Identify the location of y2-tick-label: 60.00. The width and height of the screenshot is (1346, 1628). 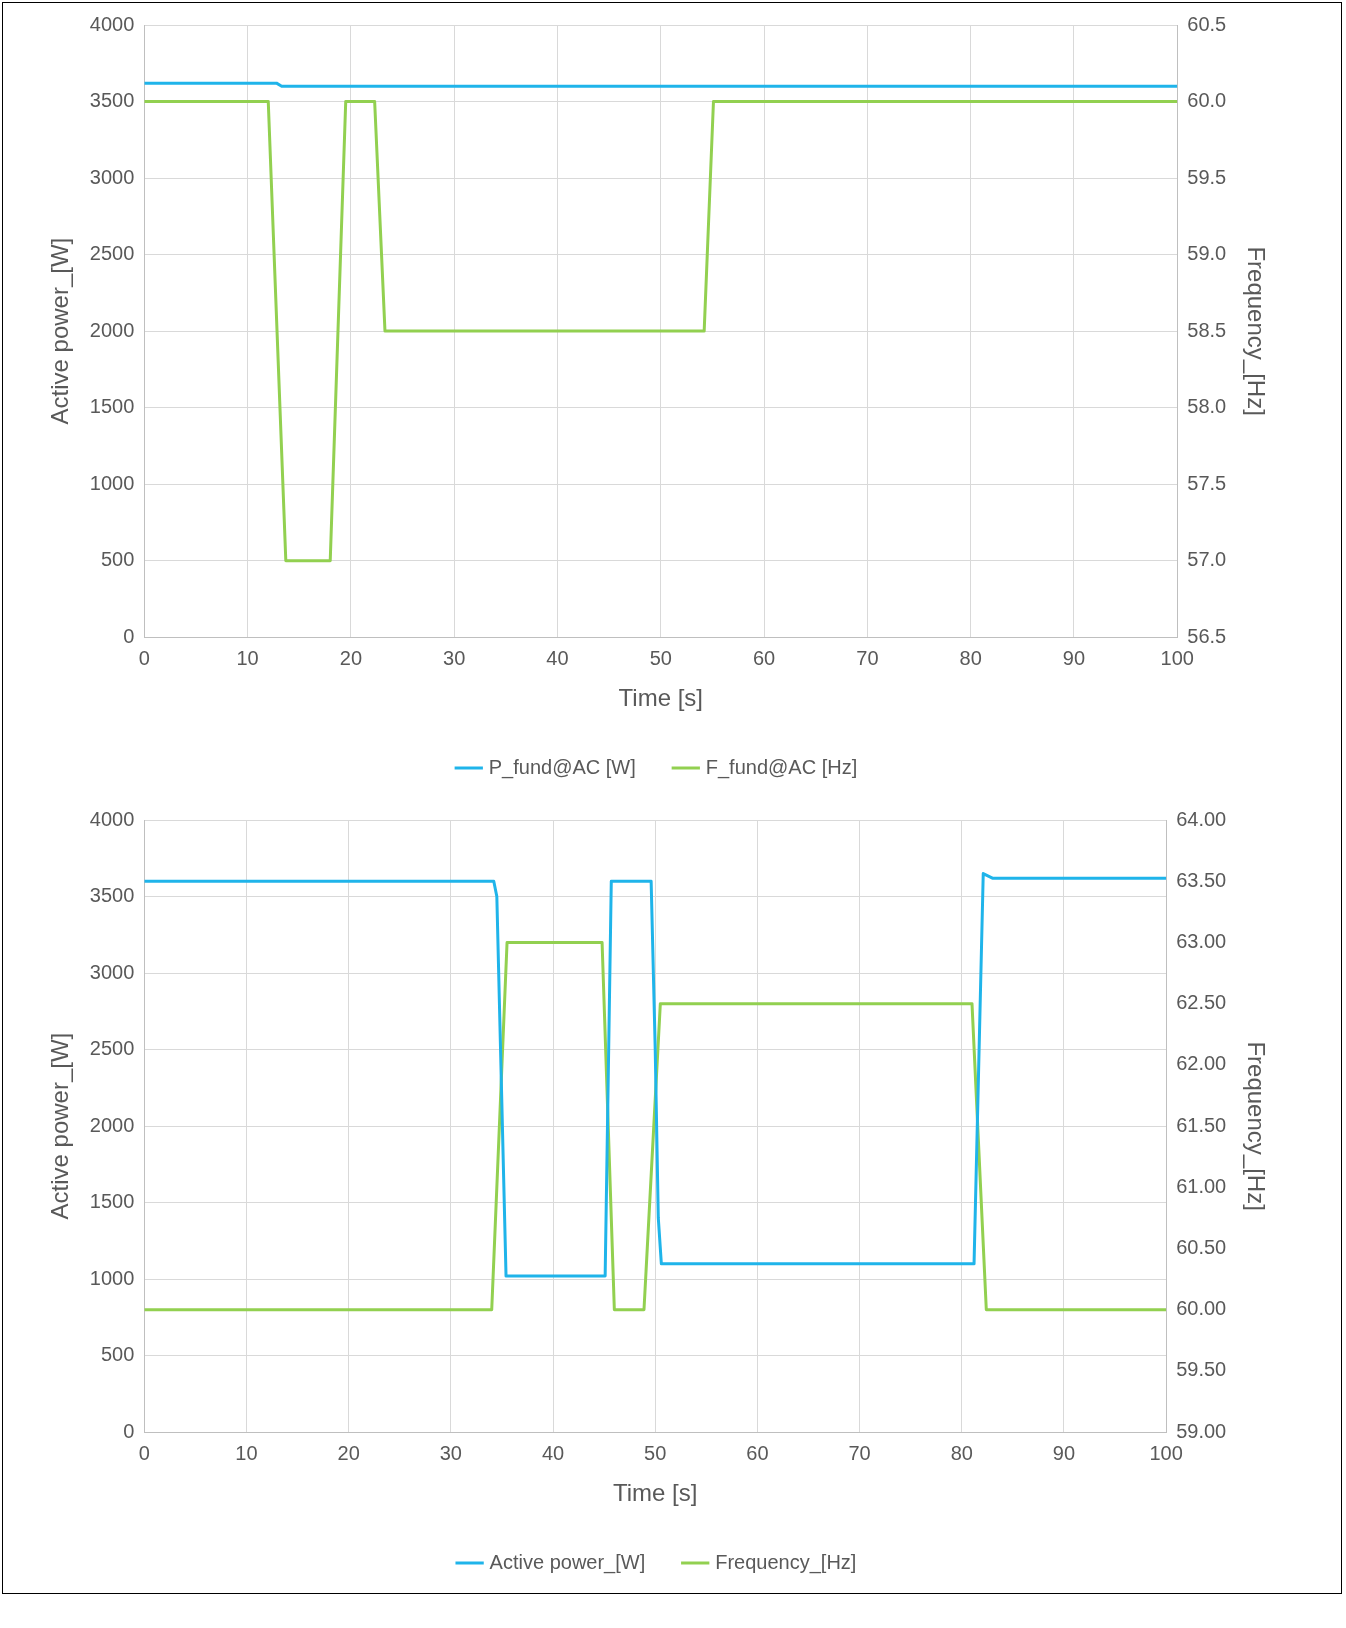
(1201, 1308).